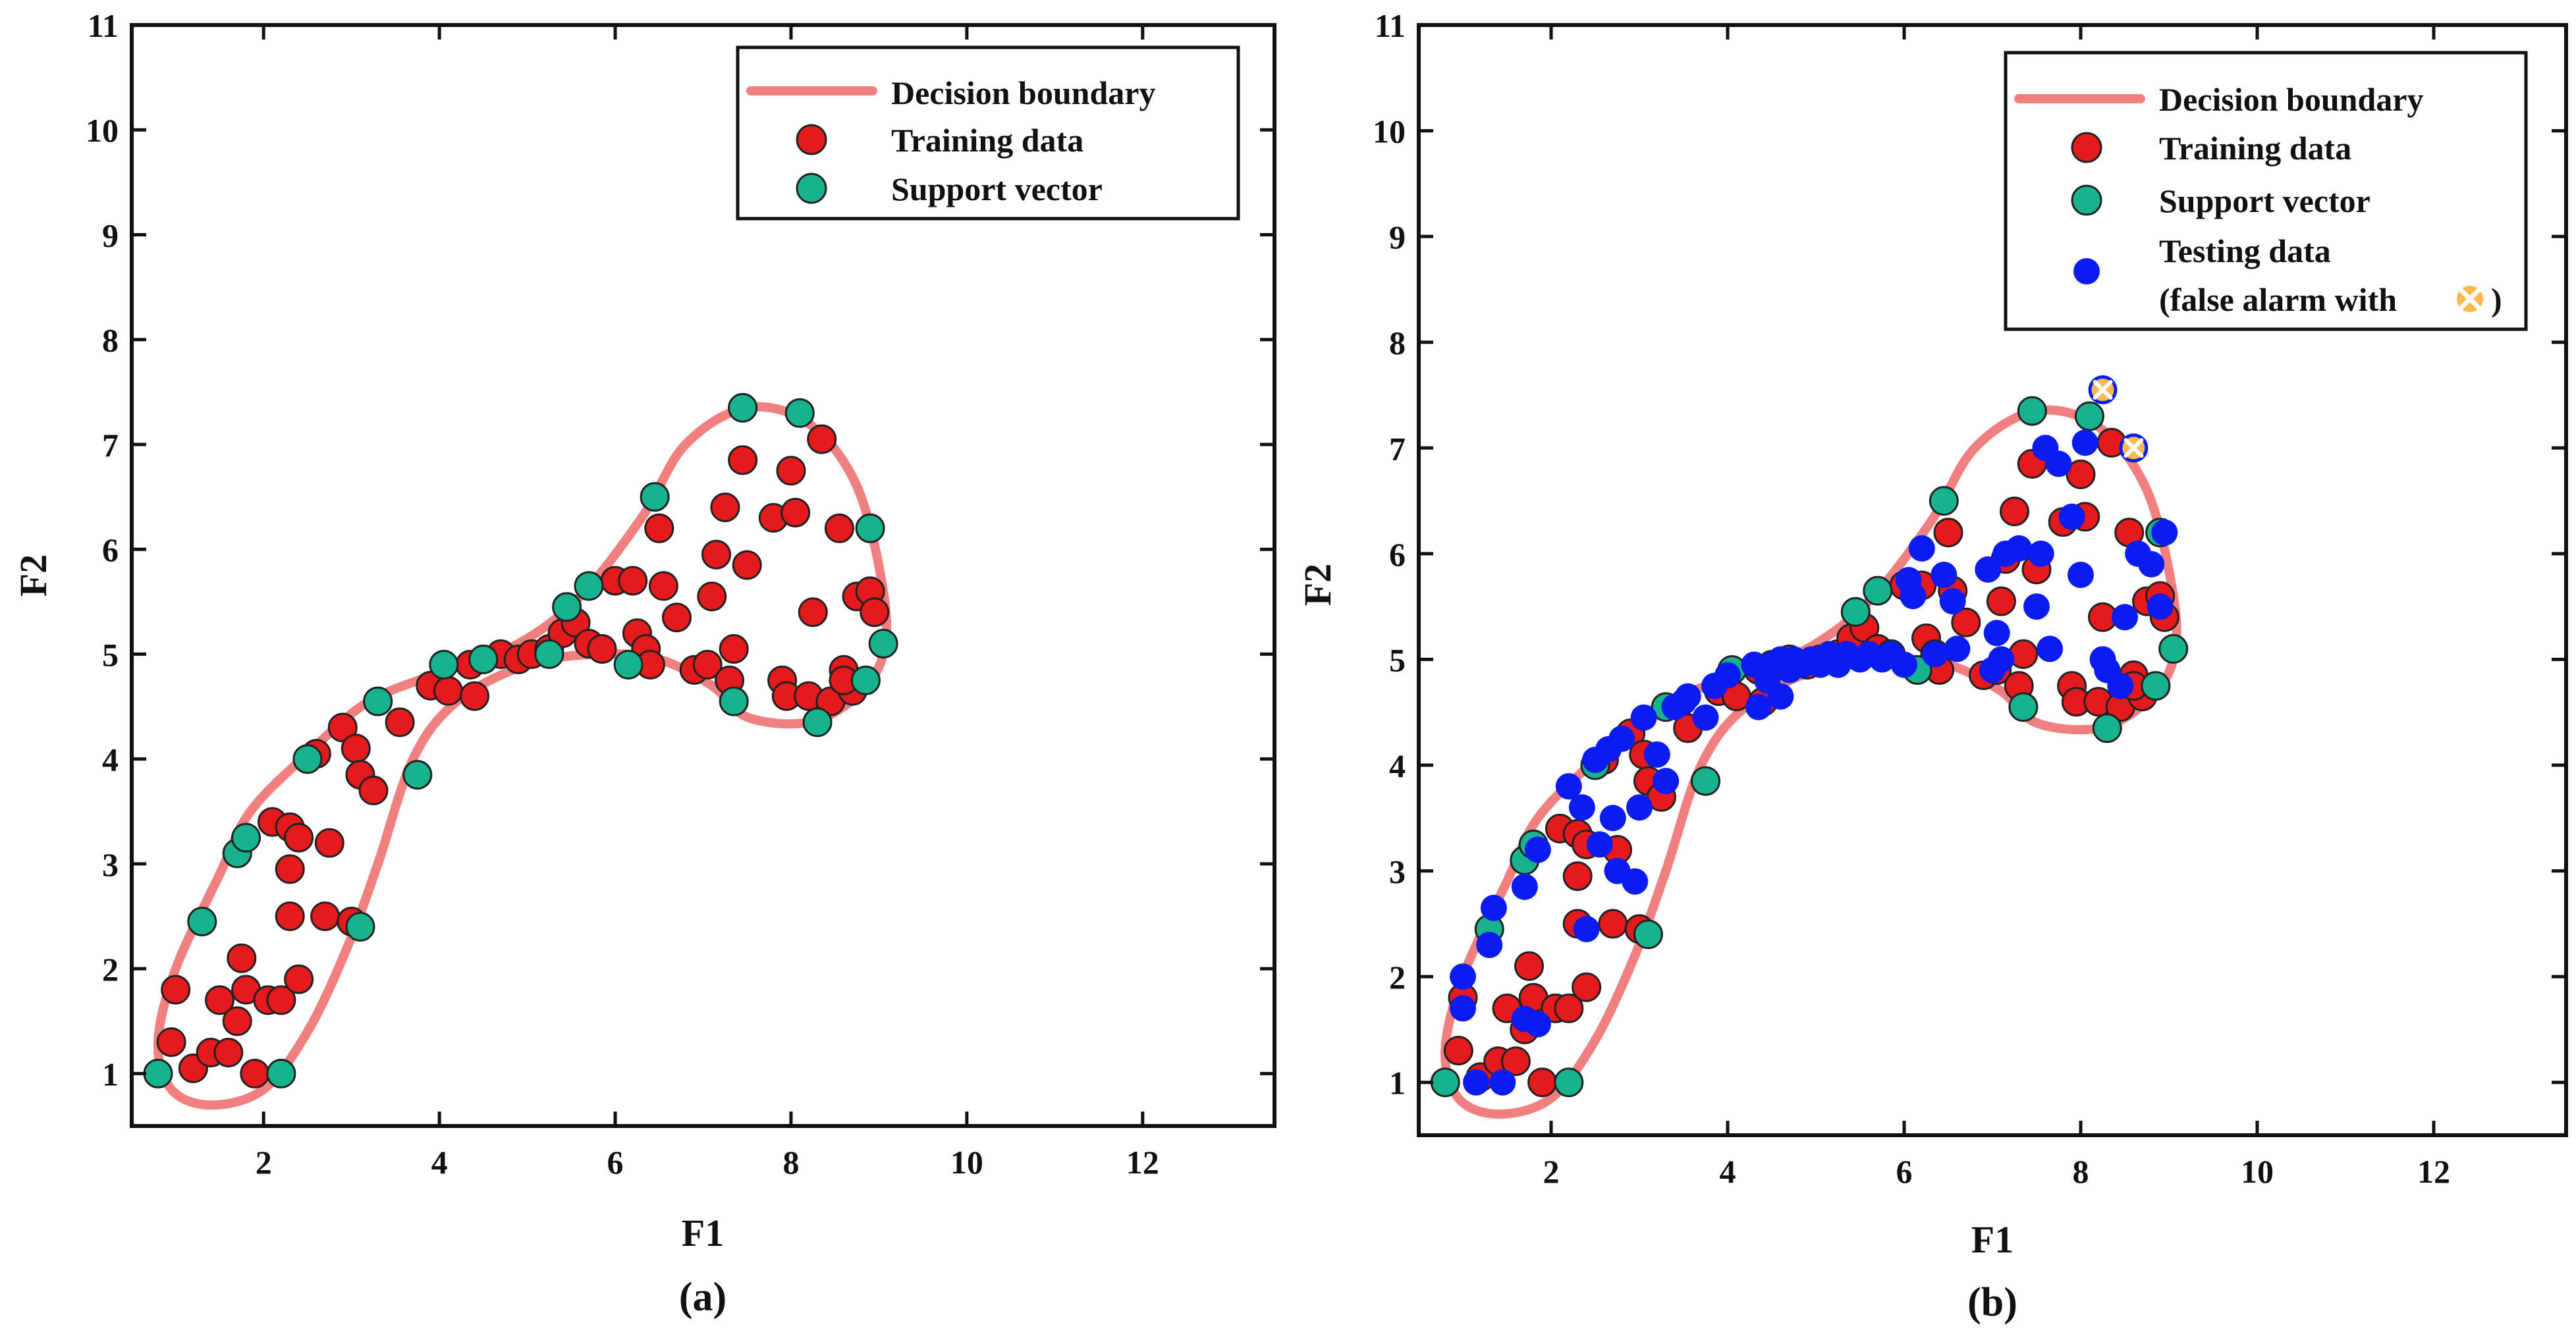 The height and width of the screenshot is (1342, 2576). What do you see at coordinates (2134, 448) in the screenshot?
I see `false-alarm-x-icon` at bounding box center [2134, 448].